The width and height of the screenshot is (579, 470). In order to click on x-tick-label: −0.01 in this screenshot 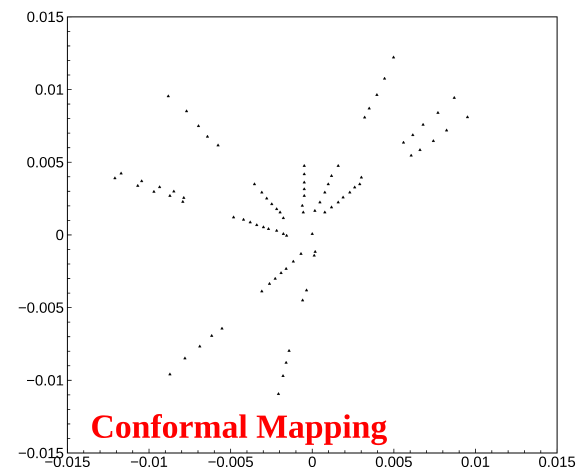, I will do `click(149, 461)`.